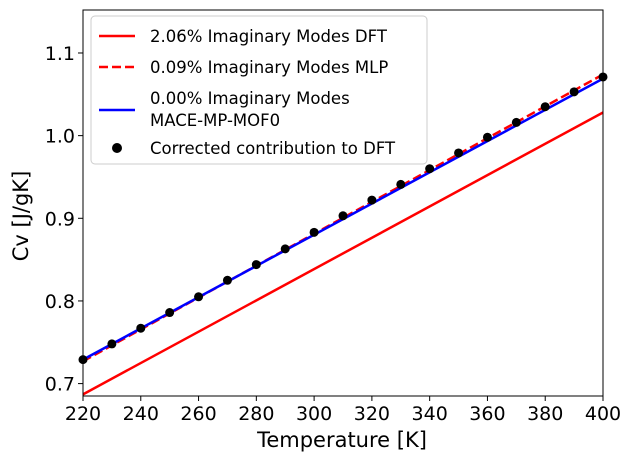  What do you see at coordinates (83, 414) in the screenshot?
I see `x-tick-label: 220` at bounding box center [83, 414].